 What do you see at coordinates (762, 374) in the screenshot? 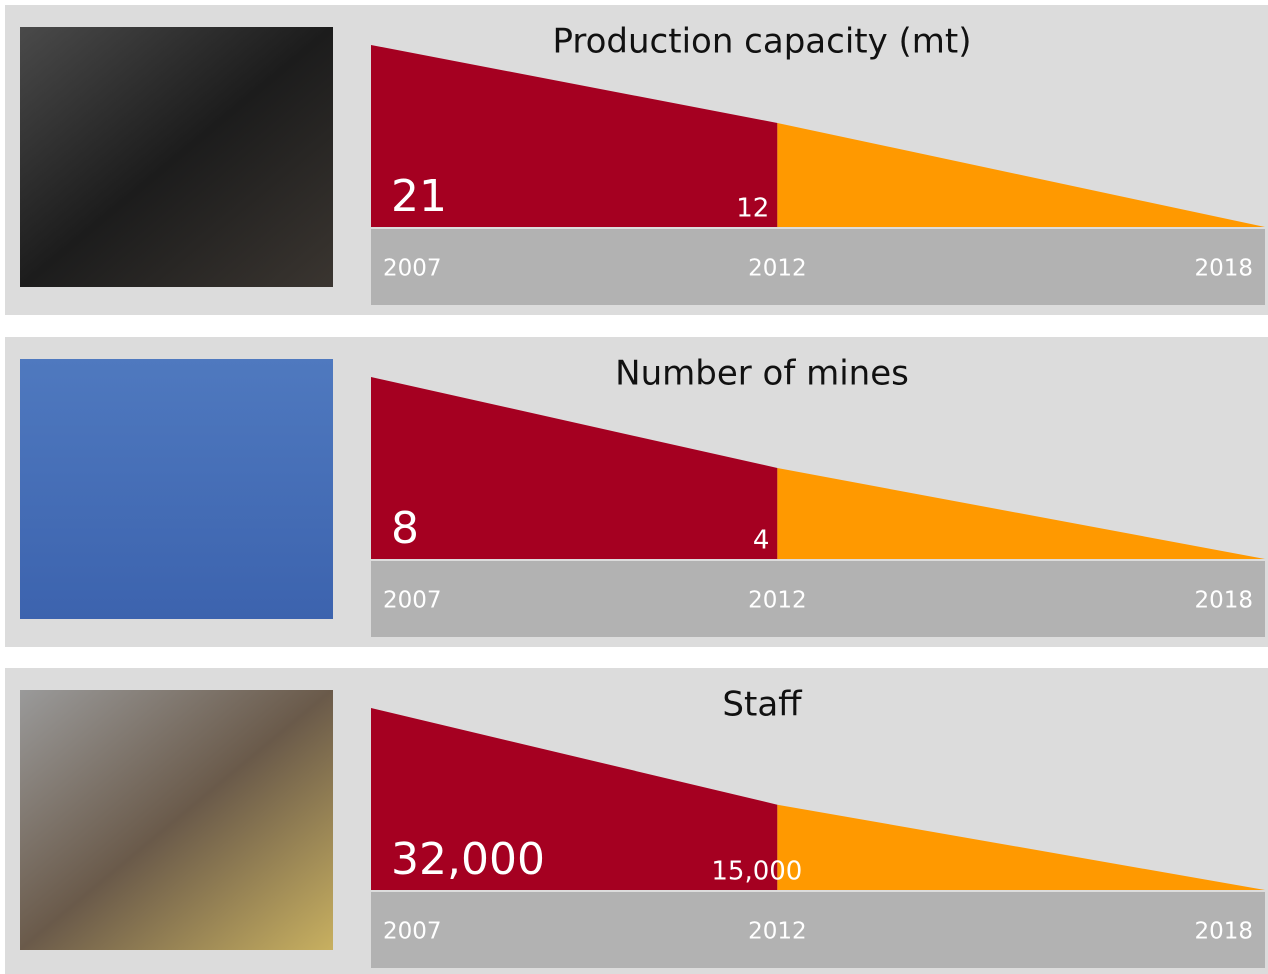
I see `chart-title: Number of mines` at bounding box center [762, 374].